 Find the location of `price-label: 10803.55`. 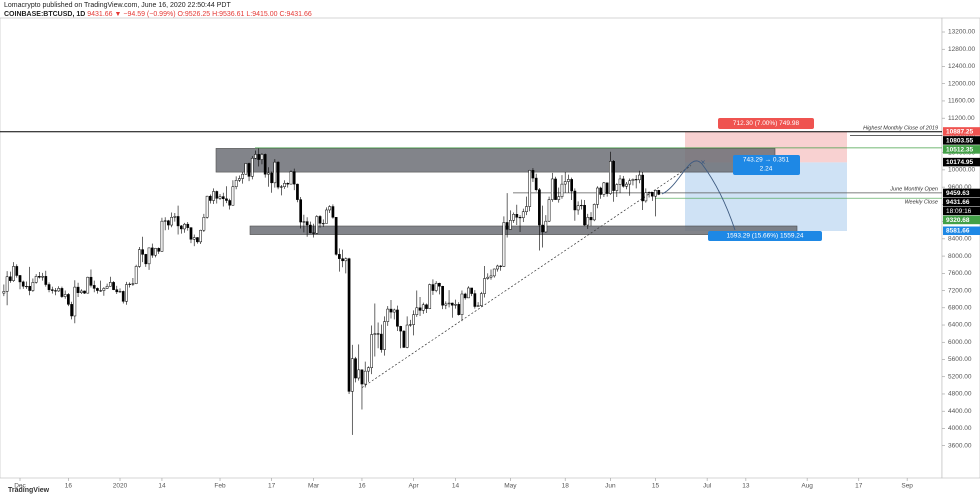

price-label: 10803.55 is located at coordinates (959, 140).